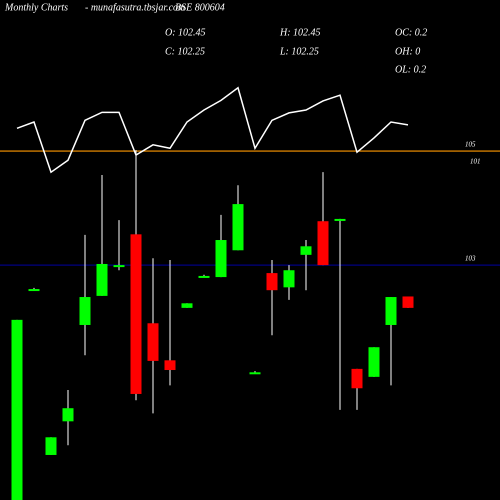 Image resolution: width=500 pixels, height=500 pixels. Describe the element at coordinates (299, 51) in the screenshot. I see `stat: L: 102.25` at that location.